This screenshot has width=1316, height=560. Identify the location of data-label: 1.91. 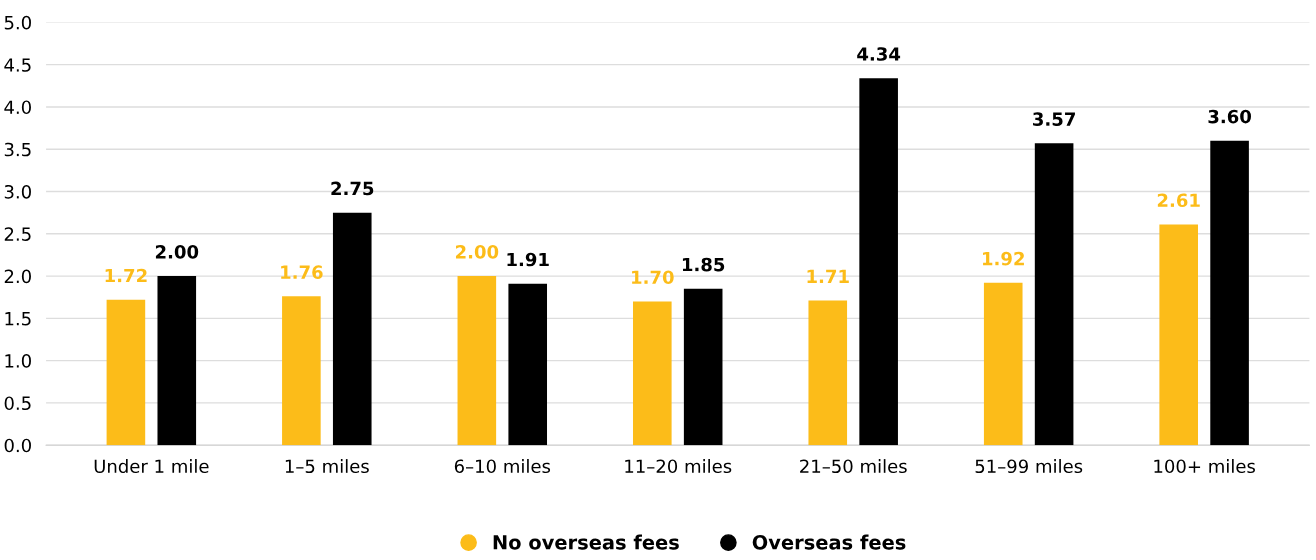
(528, 259).